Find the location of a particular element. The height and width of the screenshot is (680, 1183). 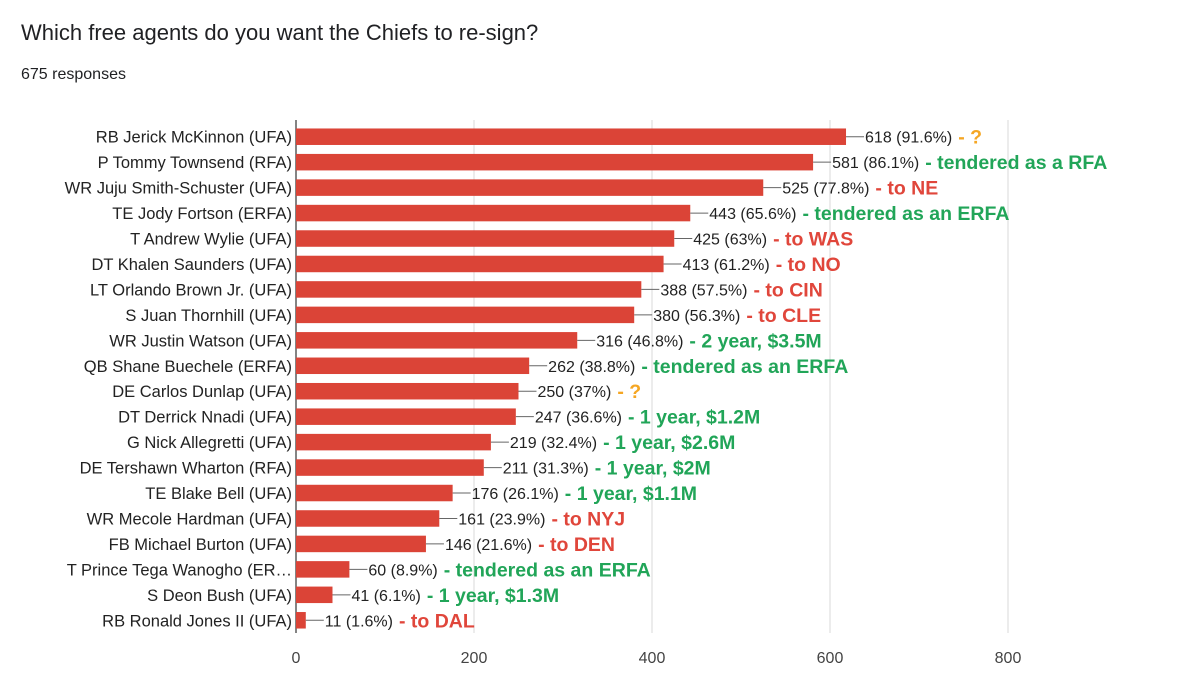

value-label: 60 (8.9%) is located at coordinates (402, 570).